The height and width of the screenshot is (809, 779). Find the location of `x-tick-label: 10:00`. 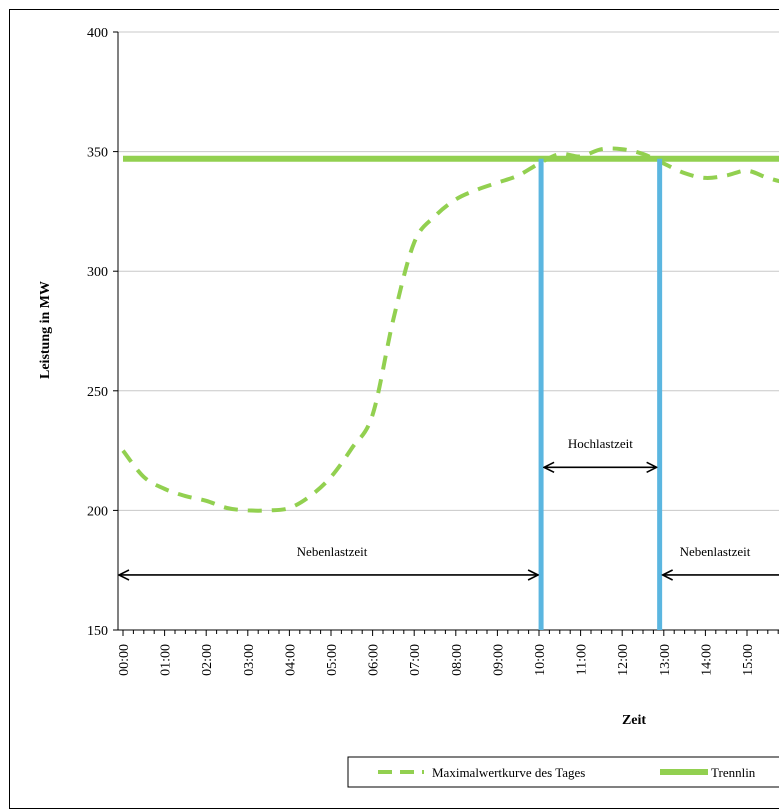

x-tick-label: 10:00 is located at coordinates (540, 660).